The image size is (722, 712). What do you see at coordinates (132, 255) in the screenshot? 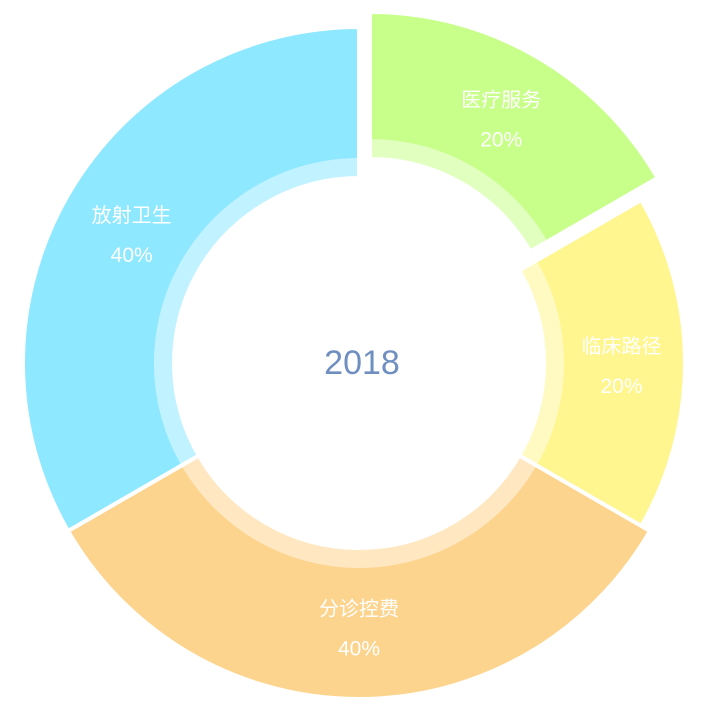
I see `slice-value-4: 40%` at bounding box center [132, 255].